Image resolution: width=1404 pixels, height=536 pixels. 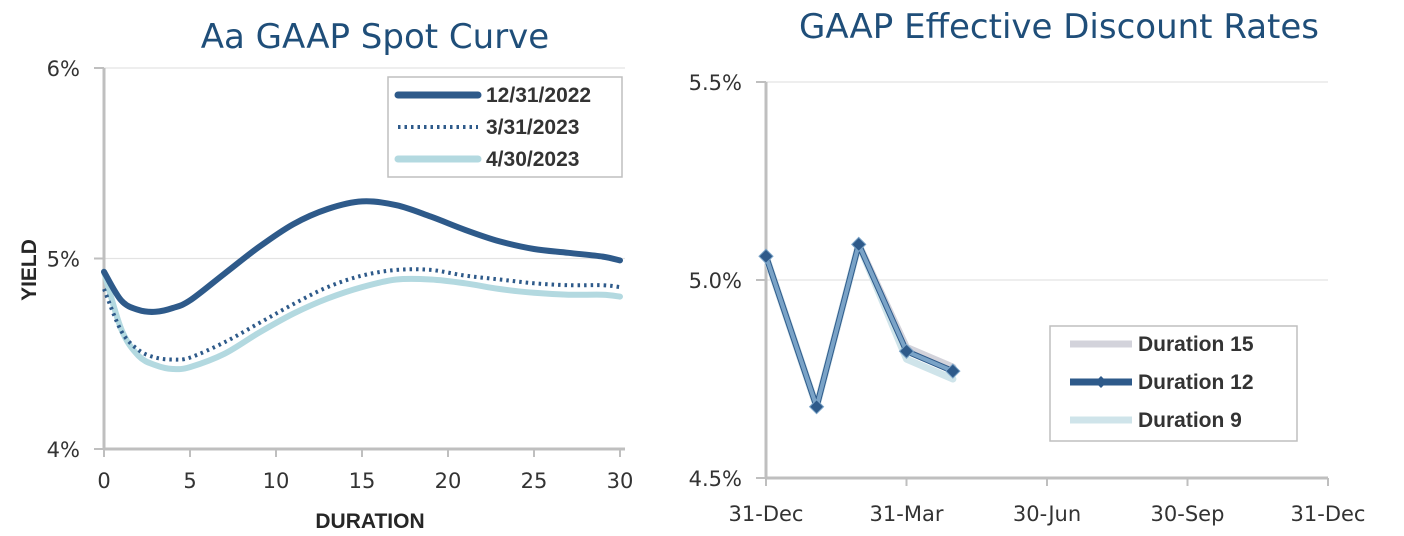 I want to click on legend-label-duration-9: Duration 9, so click(x=1190, y=420).